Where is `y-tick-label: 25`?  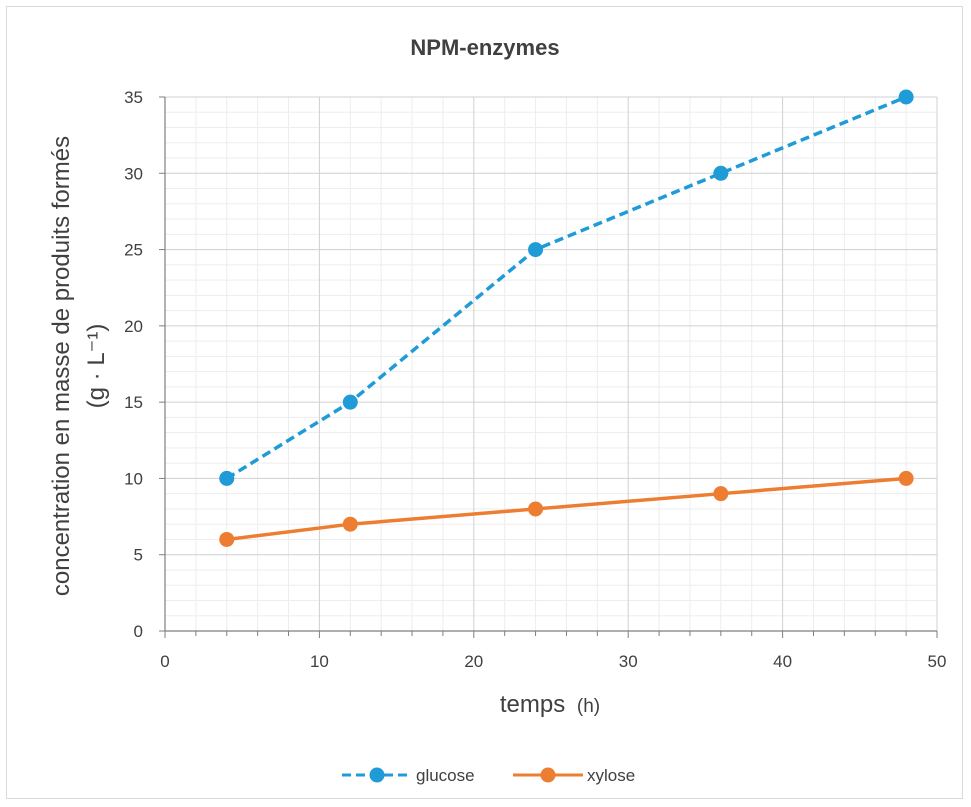 y-tick-label: 25 is located at coordinates (133, 250).